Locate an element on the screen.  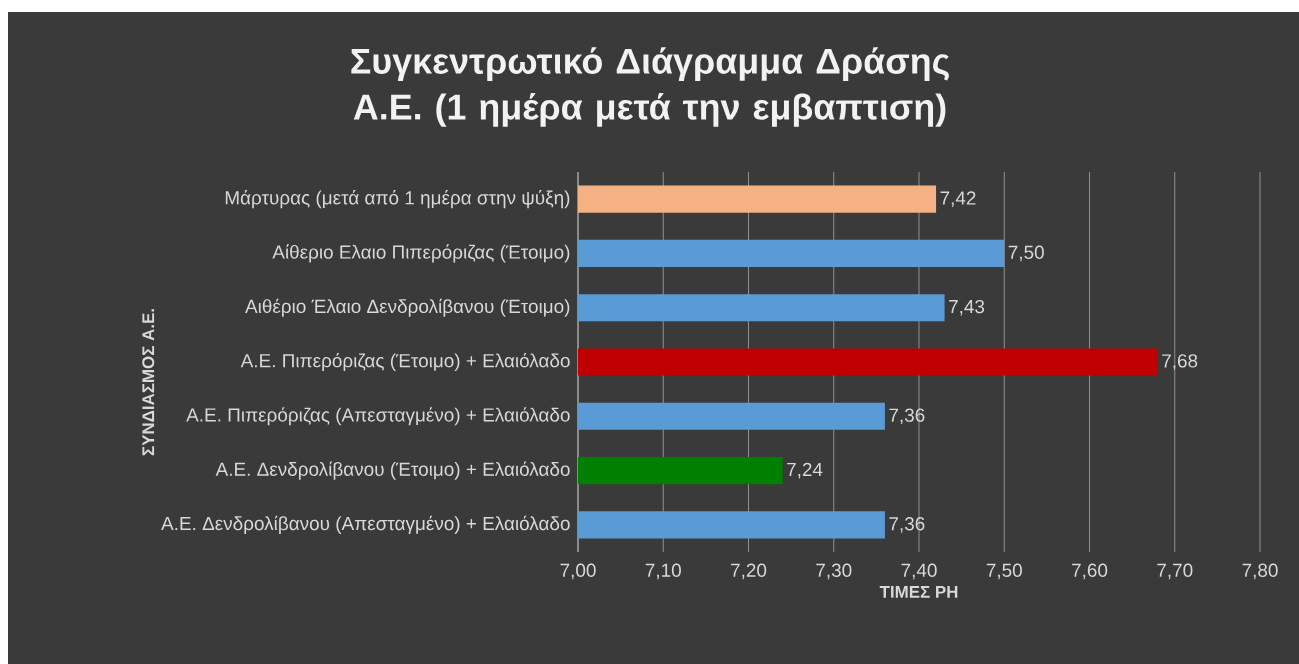
x-tick-label: 7,40 is located at coordinates (919, 571).